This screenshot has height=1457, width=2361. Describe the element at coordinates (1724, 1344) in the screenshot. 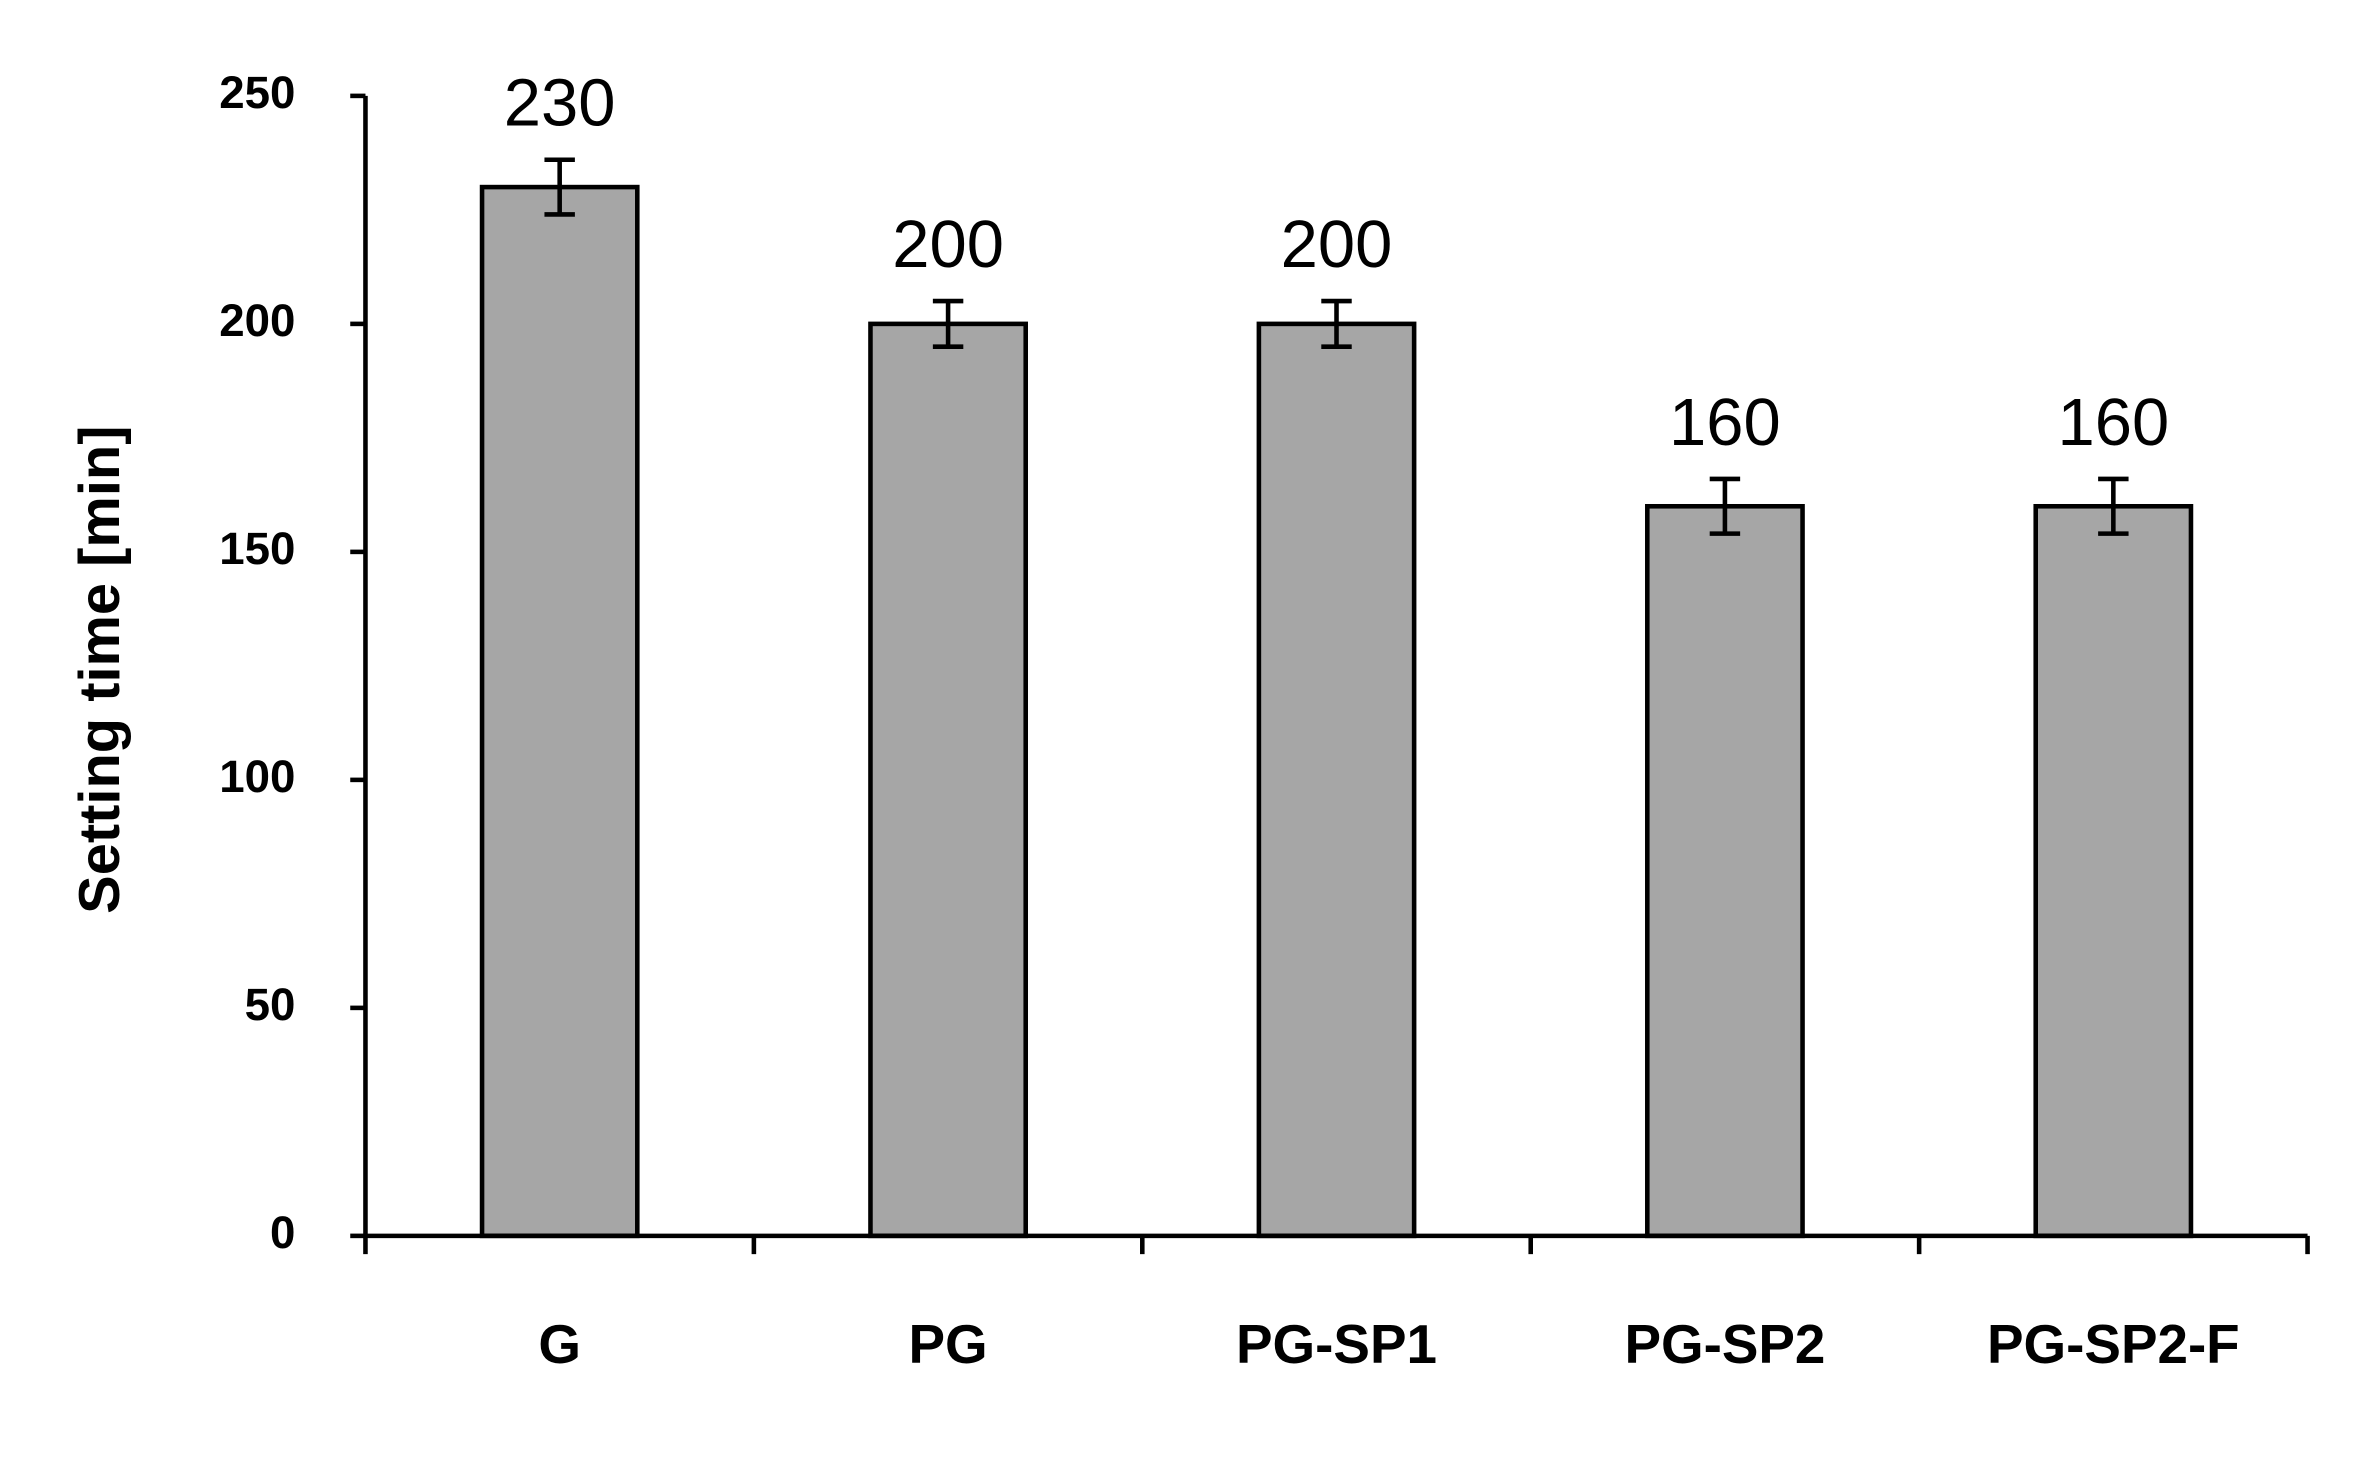

I see `x-tick-label: PG-SP2` at that location.